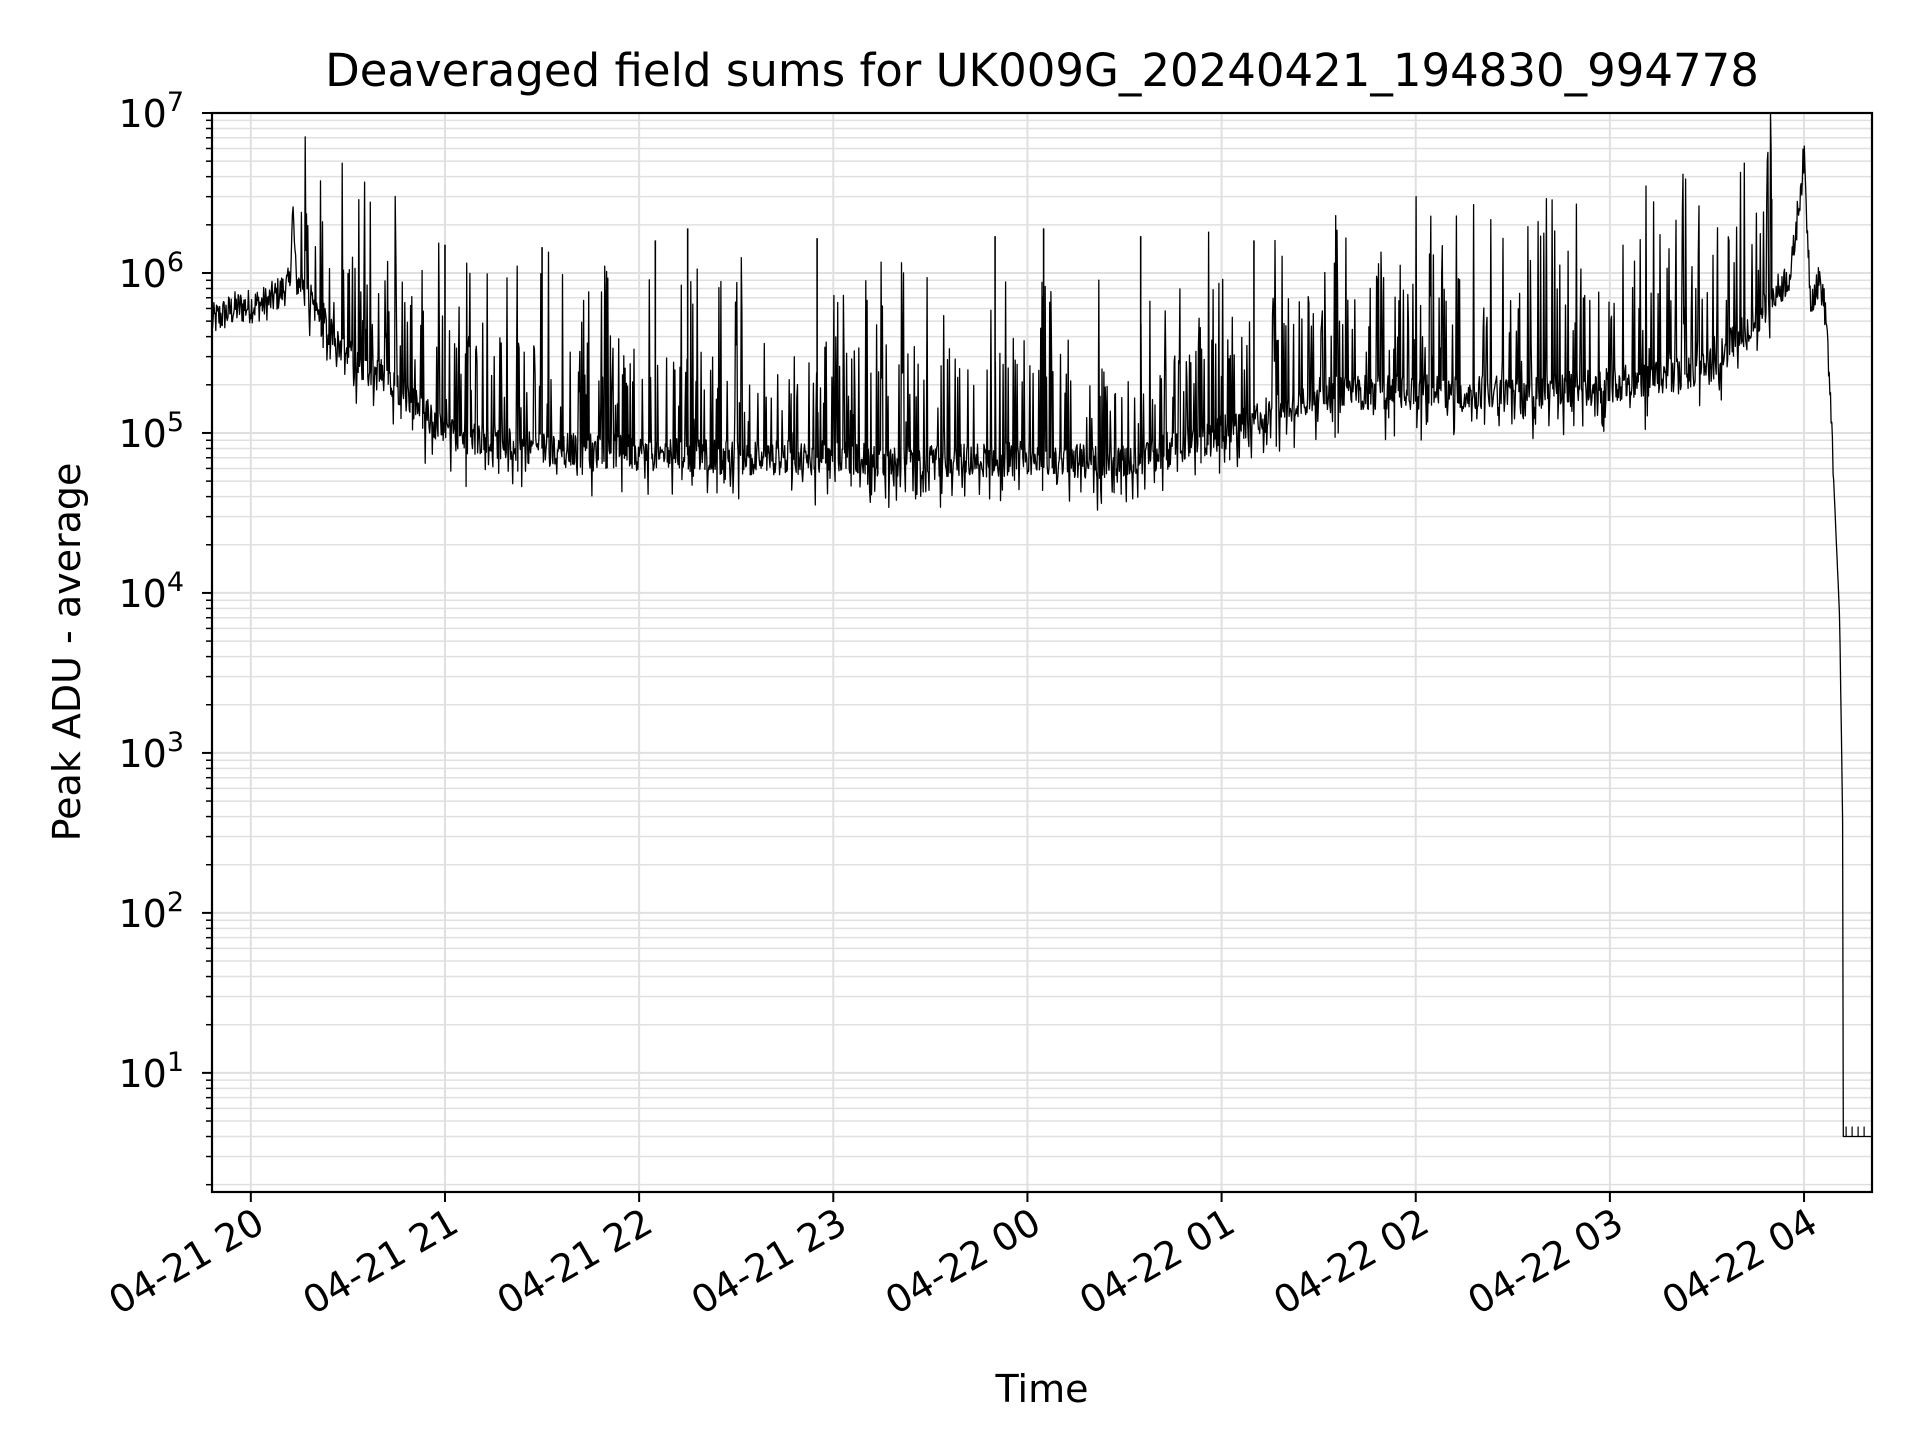 This screenshot has height=1440, width=1920. I want to click on y-axis-label: Peak ADU - average, so click(67, 652).